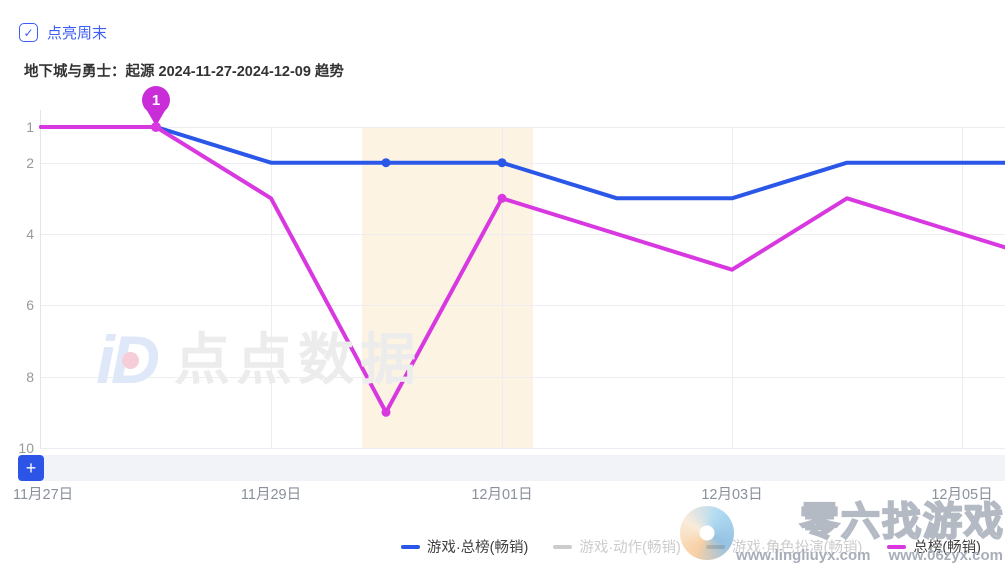 This screenshot has width=1005, height=570. What do you see at coordinates (947, 548) in the screenshot?
I see `legend-label: 总榜(畅销)` at bounding box center [947, 548].